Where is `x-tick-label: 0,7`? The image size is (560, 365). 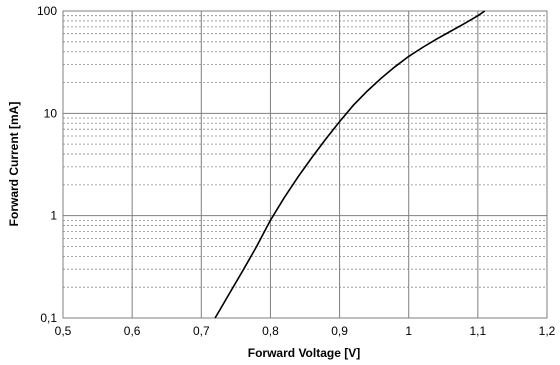
x-tick-label: 0,7 is located at coordinates (201, 331).